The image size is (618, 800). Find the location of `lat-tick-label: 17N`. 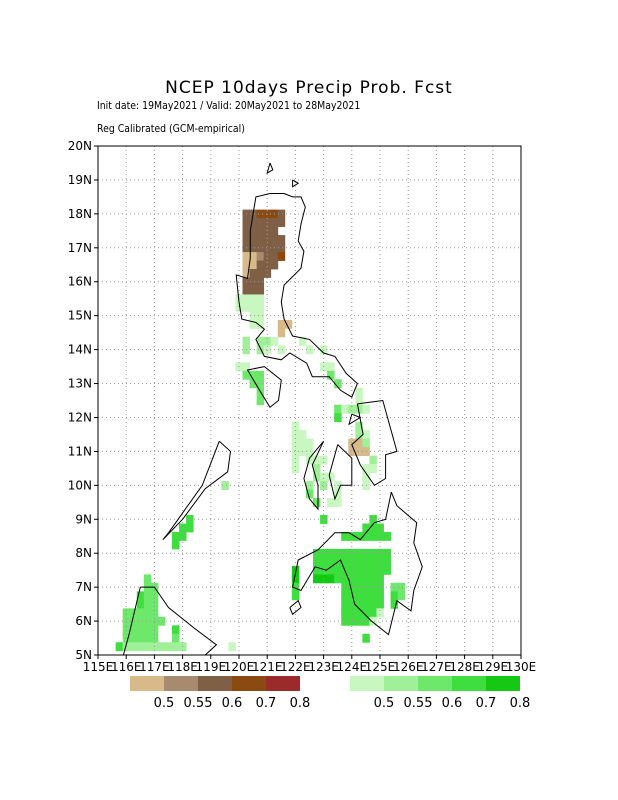

lat-tick-label: 17N is located at coordinates (80, 248).